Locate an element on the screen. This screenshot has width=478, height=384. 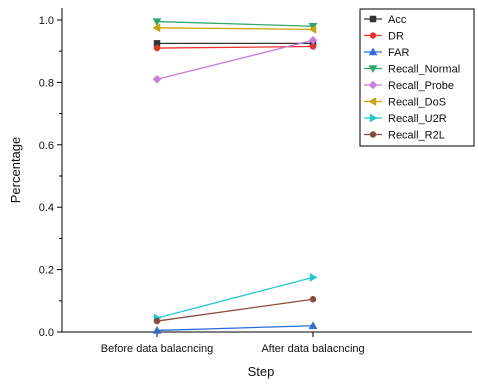
legend-label: Recall_DoS is located at coordinates (417, 103).